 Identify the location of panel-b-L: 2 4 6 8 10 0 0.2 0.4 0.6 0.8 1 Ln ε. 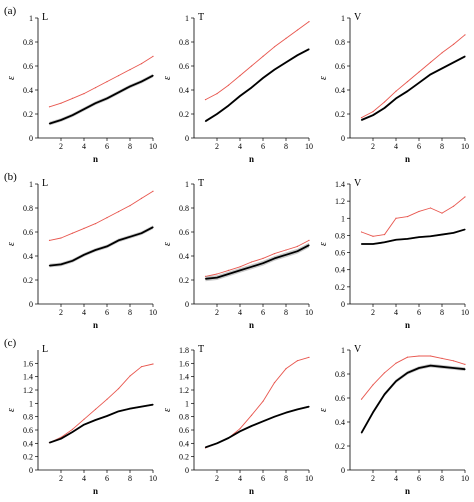
(81, 254).